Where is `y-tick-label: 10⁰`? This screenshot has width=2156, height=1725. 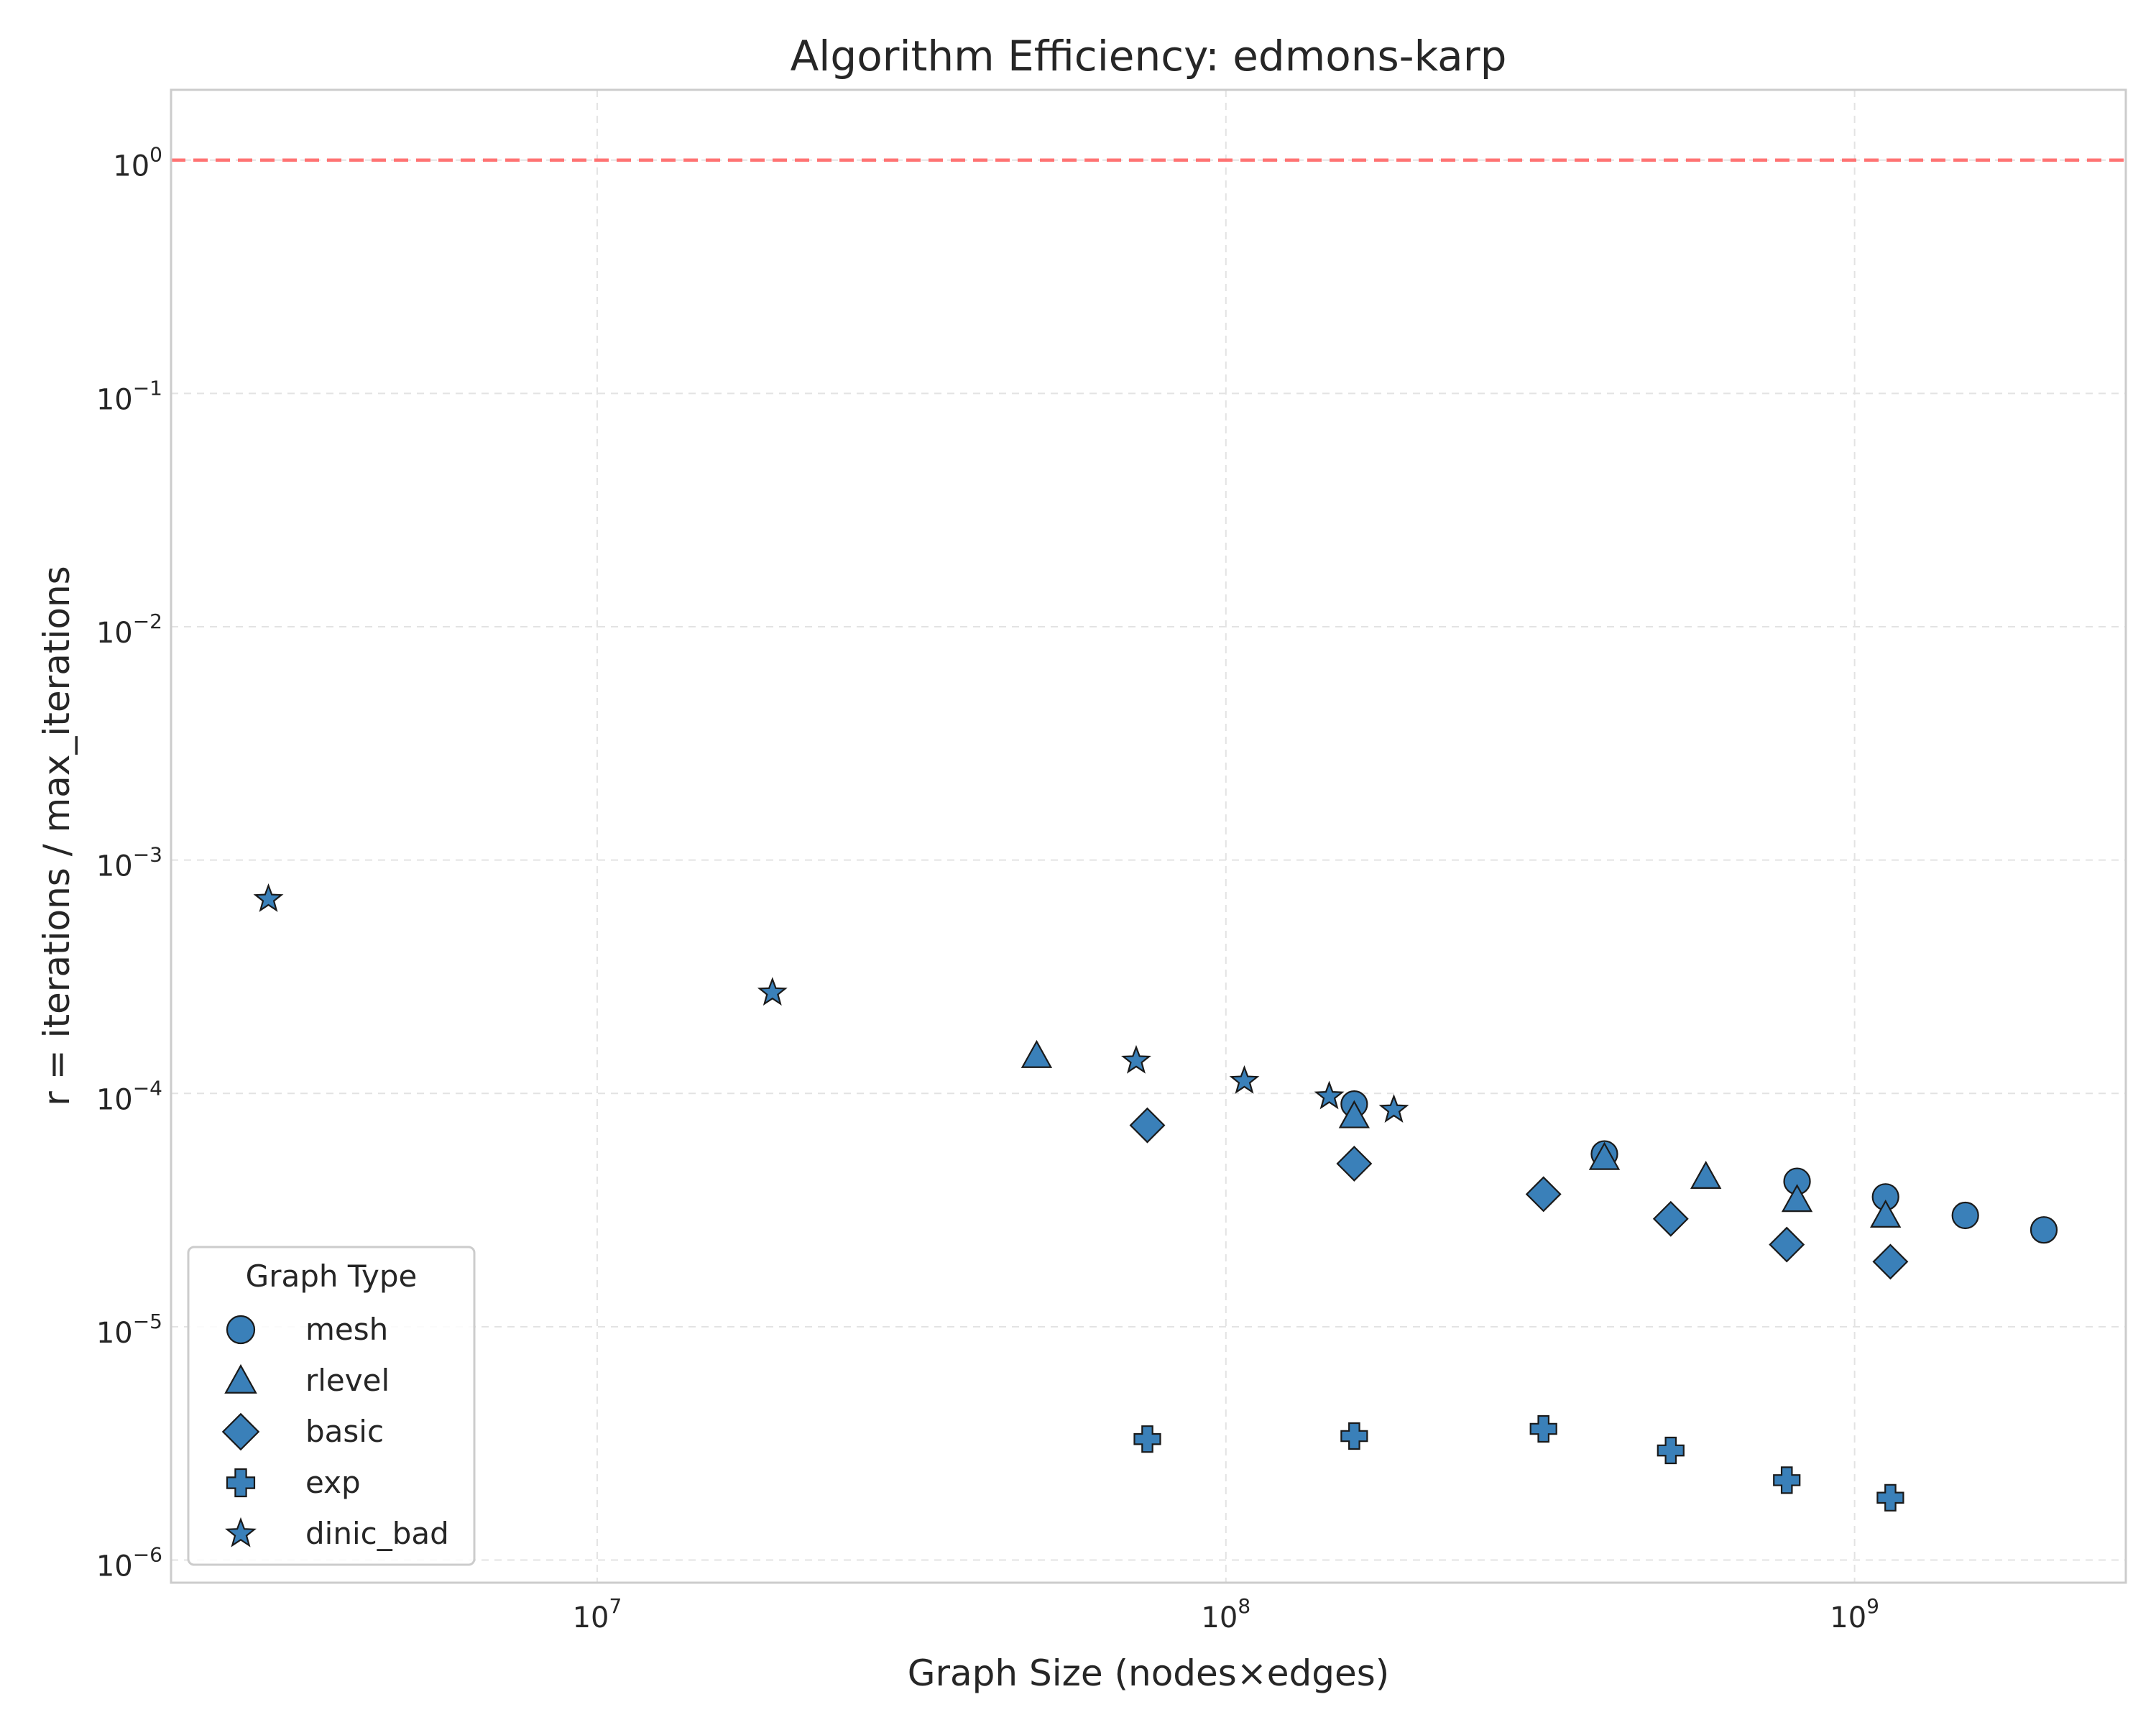
y-tick-label: 10⁰ is located at coordinates (137, 163).